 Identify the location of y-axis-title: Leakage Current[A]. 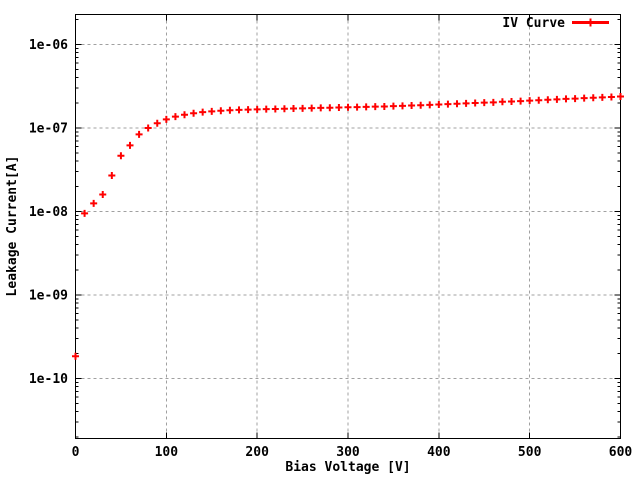
(12, 226).